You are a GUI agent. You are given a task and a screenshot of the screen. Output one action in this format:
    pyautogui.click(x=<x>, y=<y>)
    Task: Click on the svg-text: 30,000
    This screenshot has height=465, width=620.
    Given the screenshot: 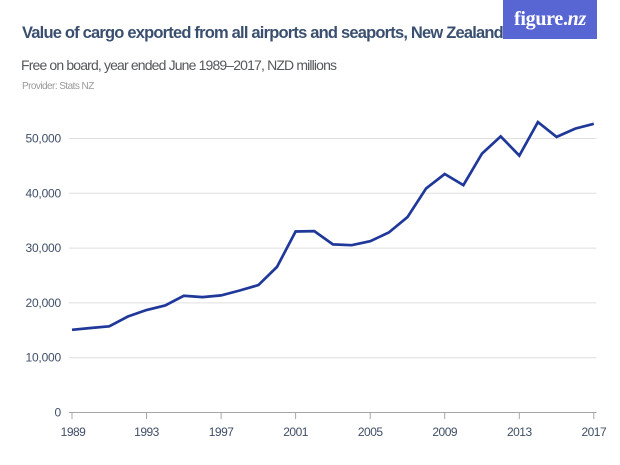 What is the action you would take?
    pyautogui.click(x=43, y=248)
    